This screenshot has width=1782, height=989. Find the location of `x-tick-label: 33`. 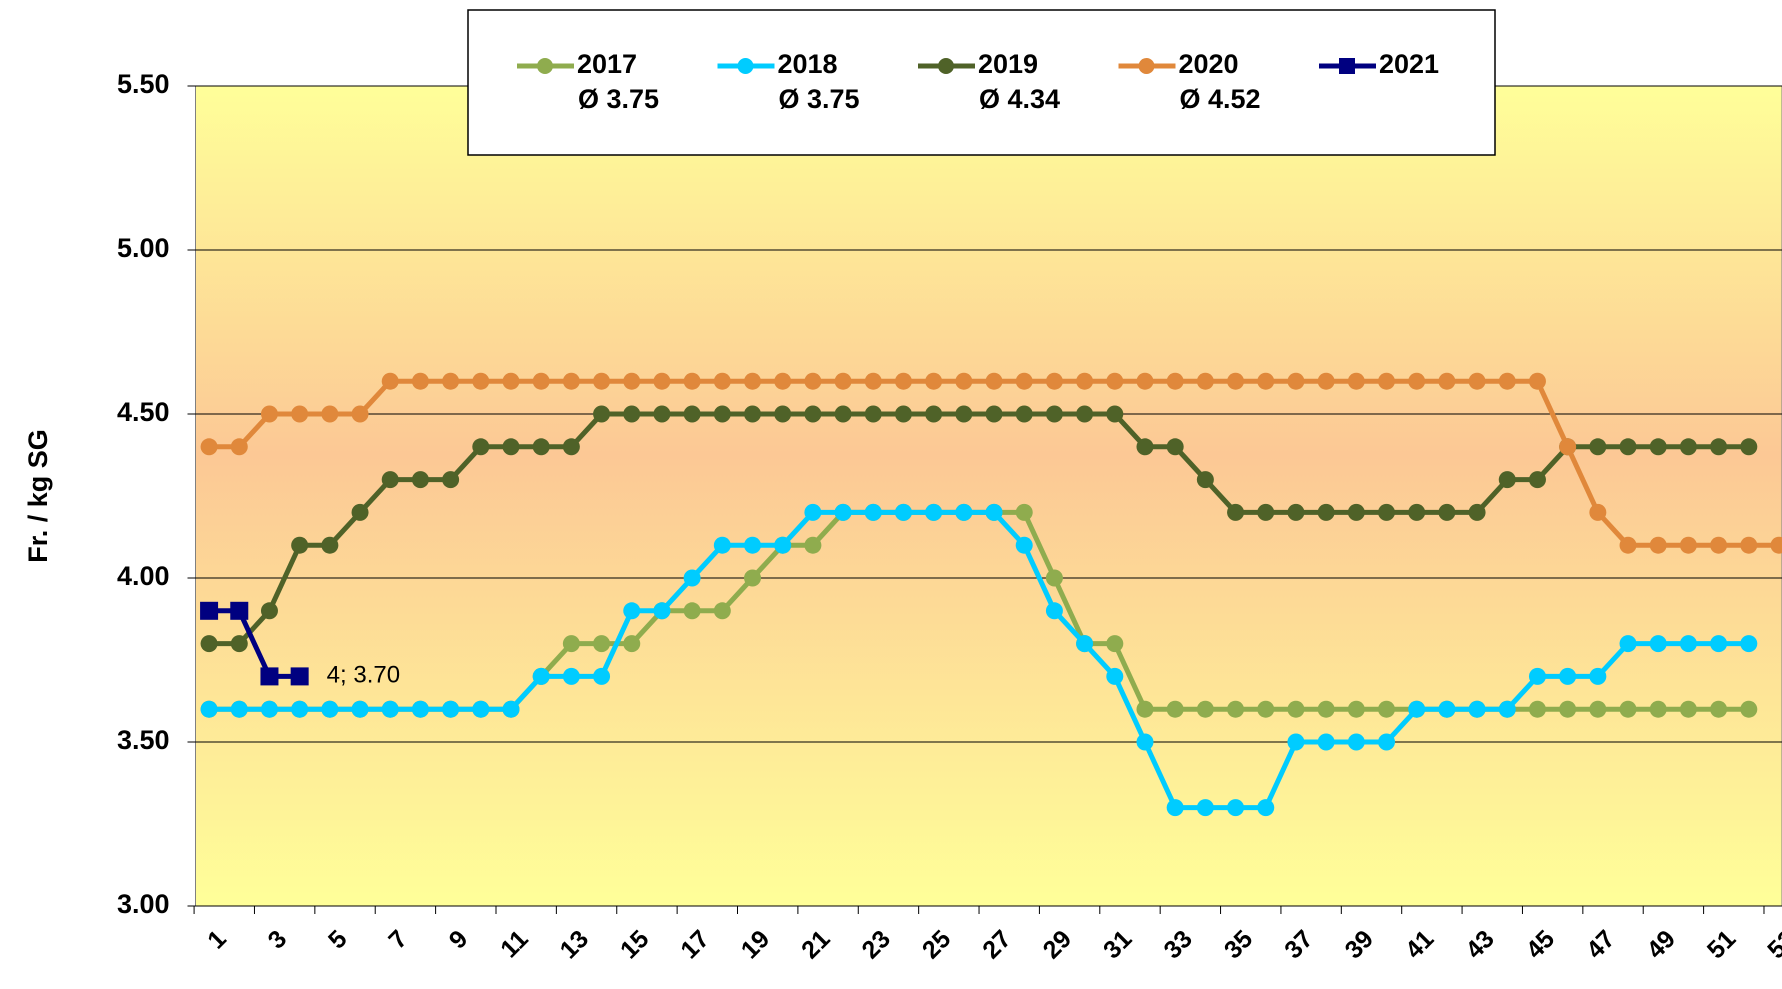

x-tick-label: 33 is located at coordinates (1177, 944).